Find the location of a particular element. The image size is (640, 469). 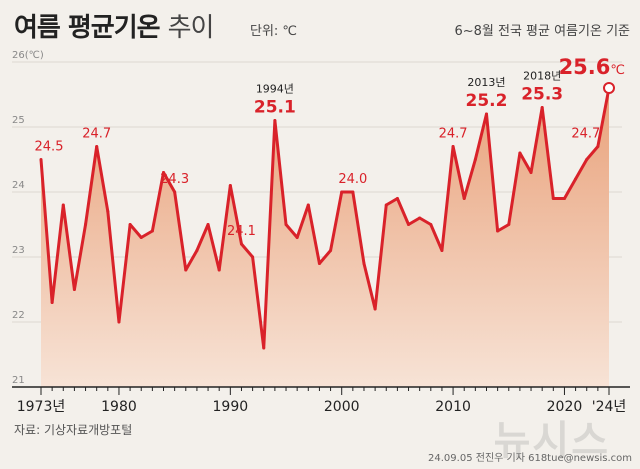

data-label-bold: 25.2 is located at coordinates (487, 101).